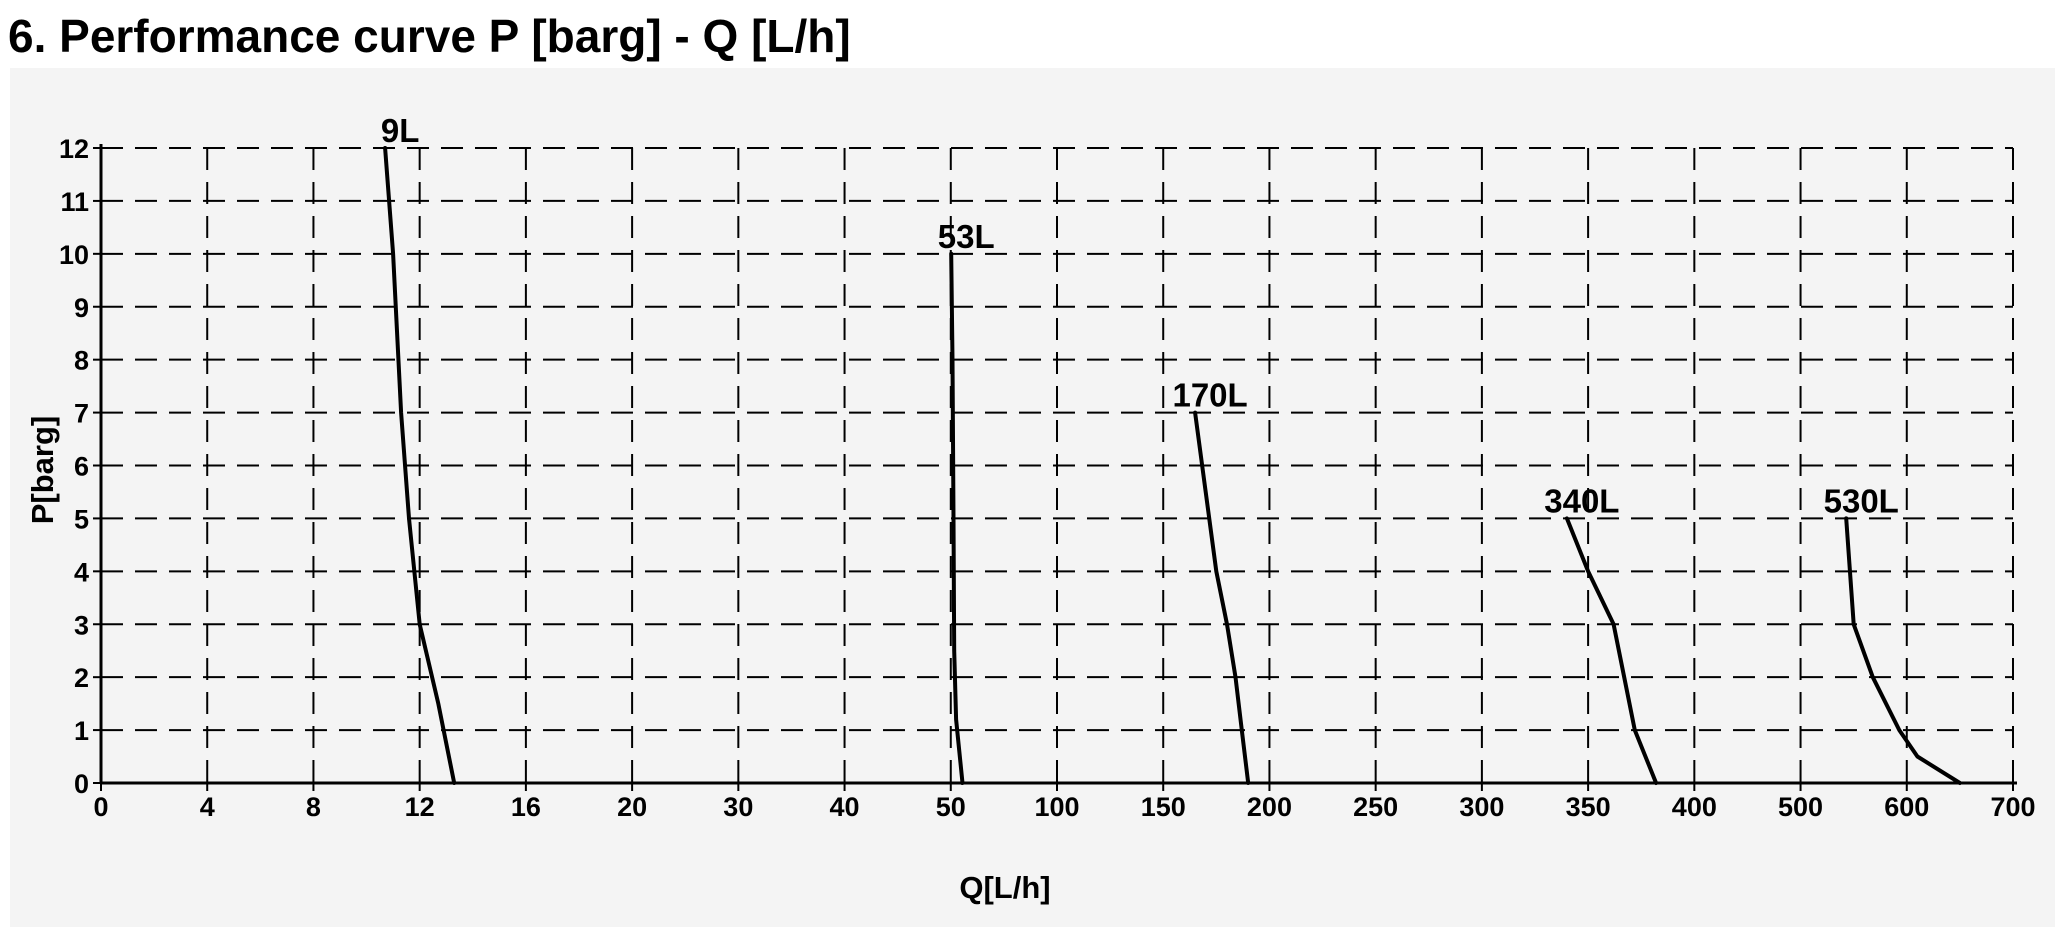 The image size is (2065, 927). What do you see at coordinates (1611, 650) in the screenshot?
I see `series-curve-340l` at bounding box center [1611, 650].